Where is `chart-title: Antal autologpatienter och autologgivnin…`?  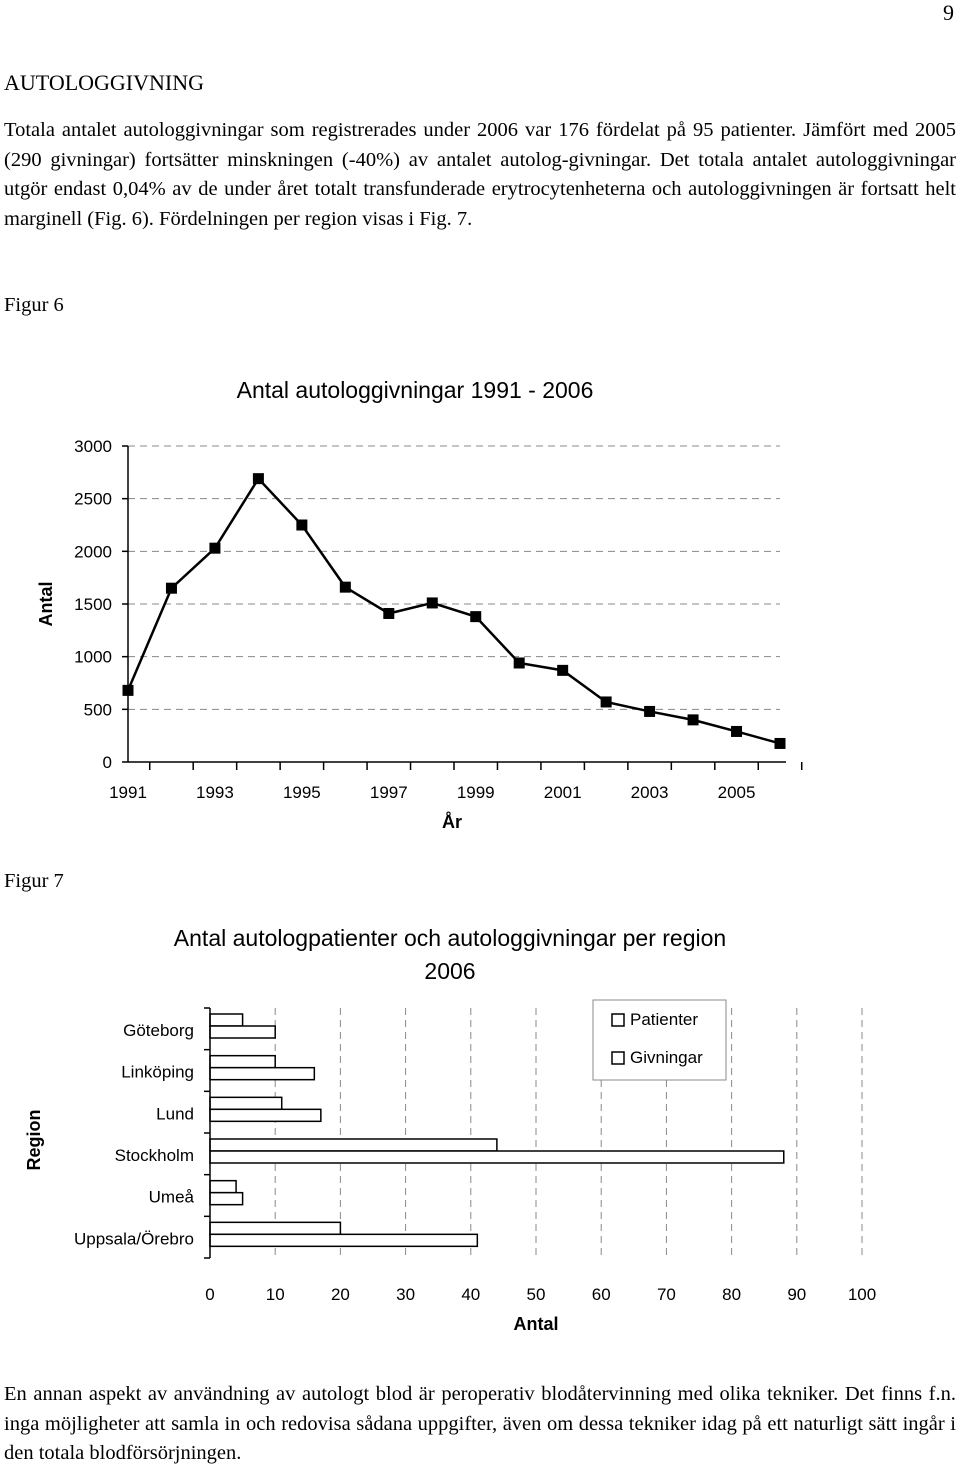 chart-title: Antal autologpatienter och autologgivnin… is located at coordinates (450, 938).